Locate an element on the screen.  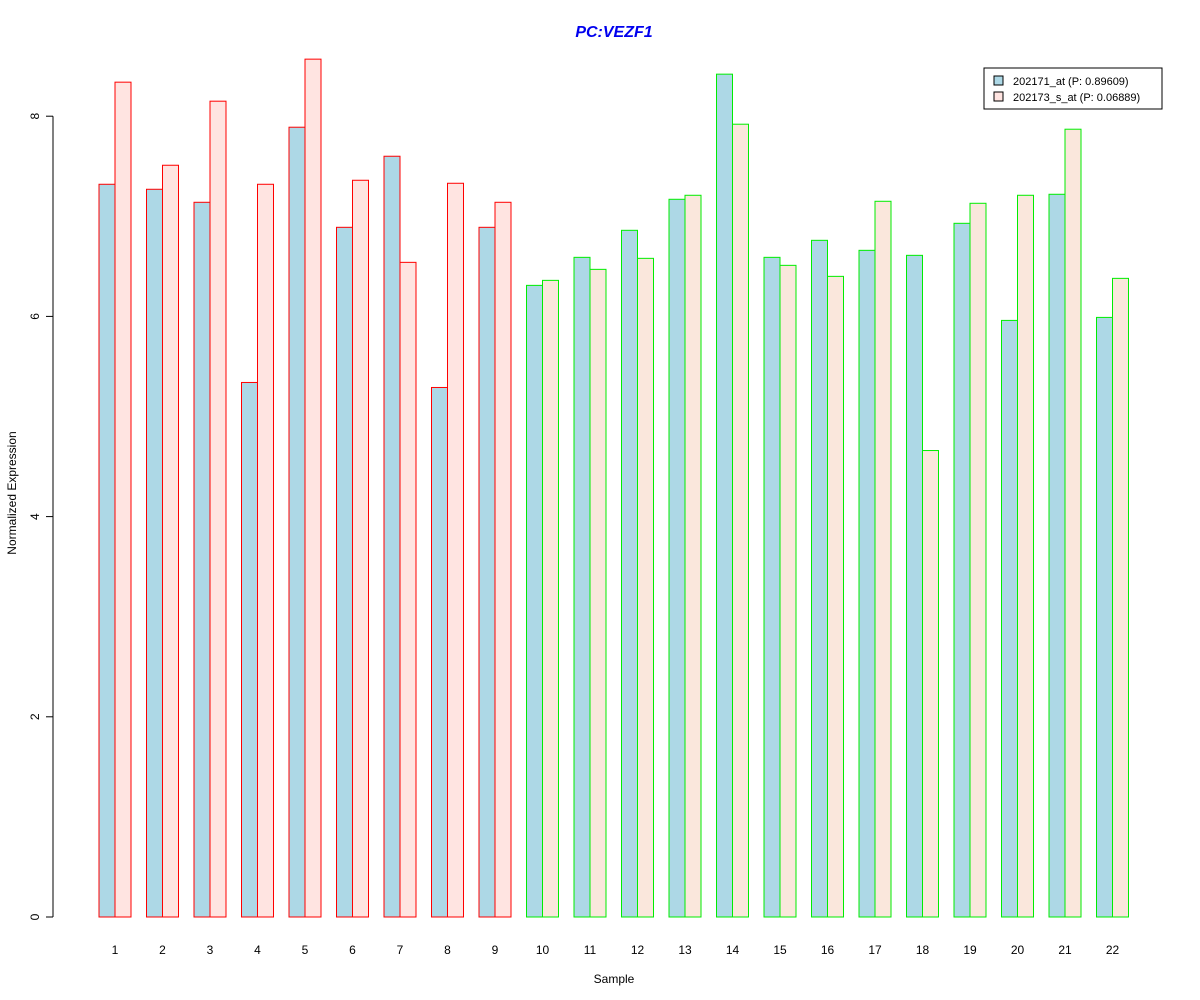
y-tick-label: 2 is located at coordinates (35, 716).